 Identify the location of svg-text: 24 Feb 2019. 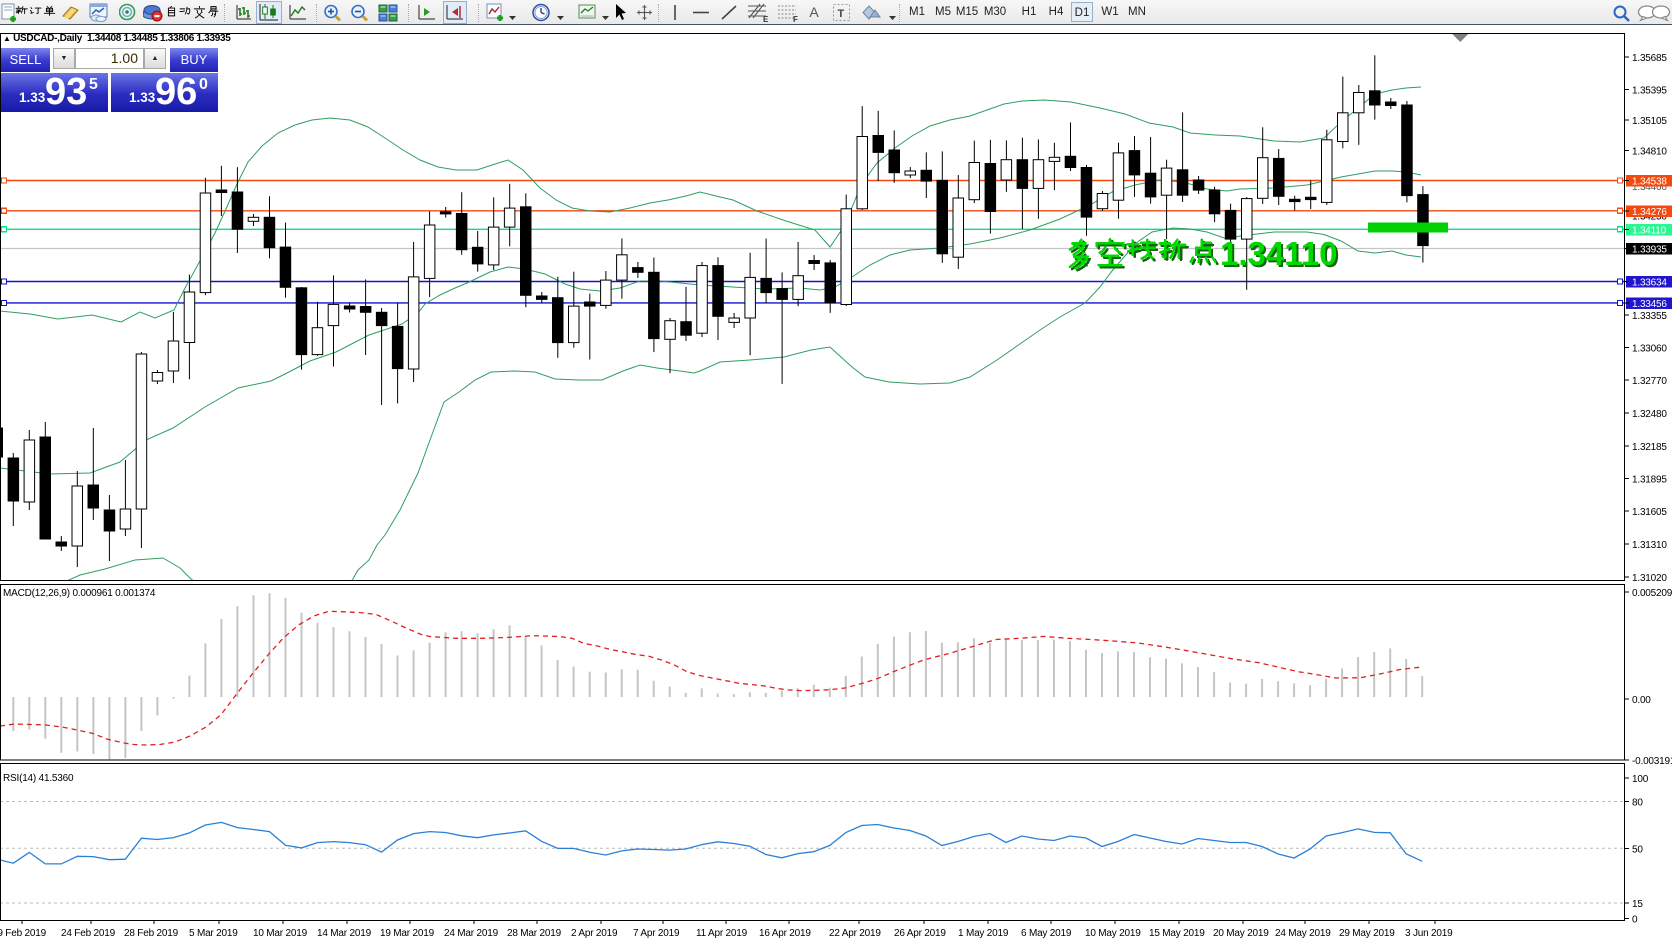
(88, 933).